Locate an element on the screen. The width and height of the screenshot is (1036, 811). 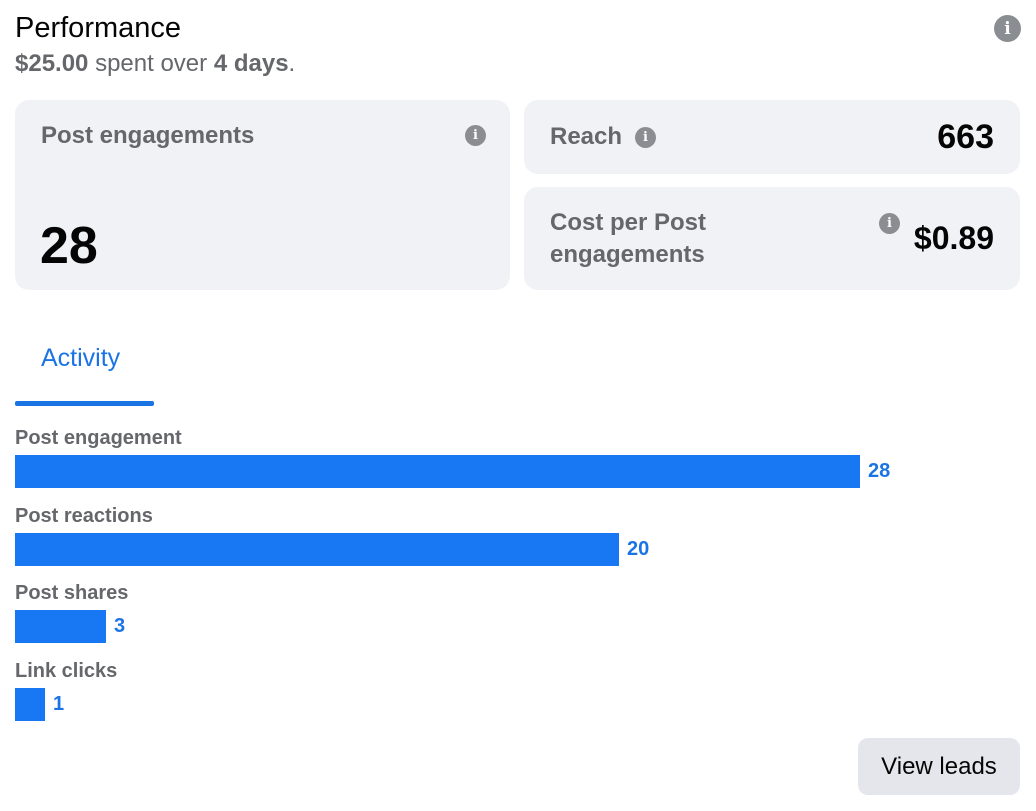
bar-category-label: Post reactions is located at coordinates (84, 515).